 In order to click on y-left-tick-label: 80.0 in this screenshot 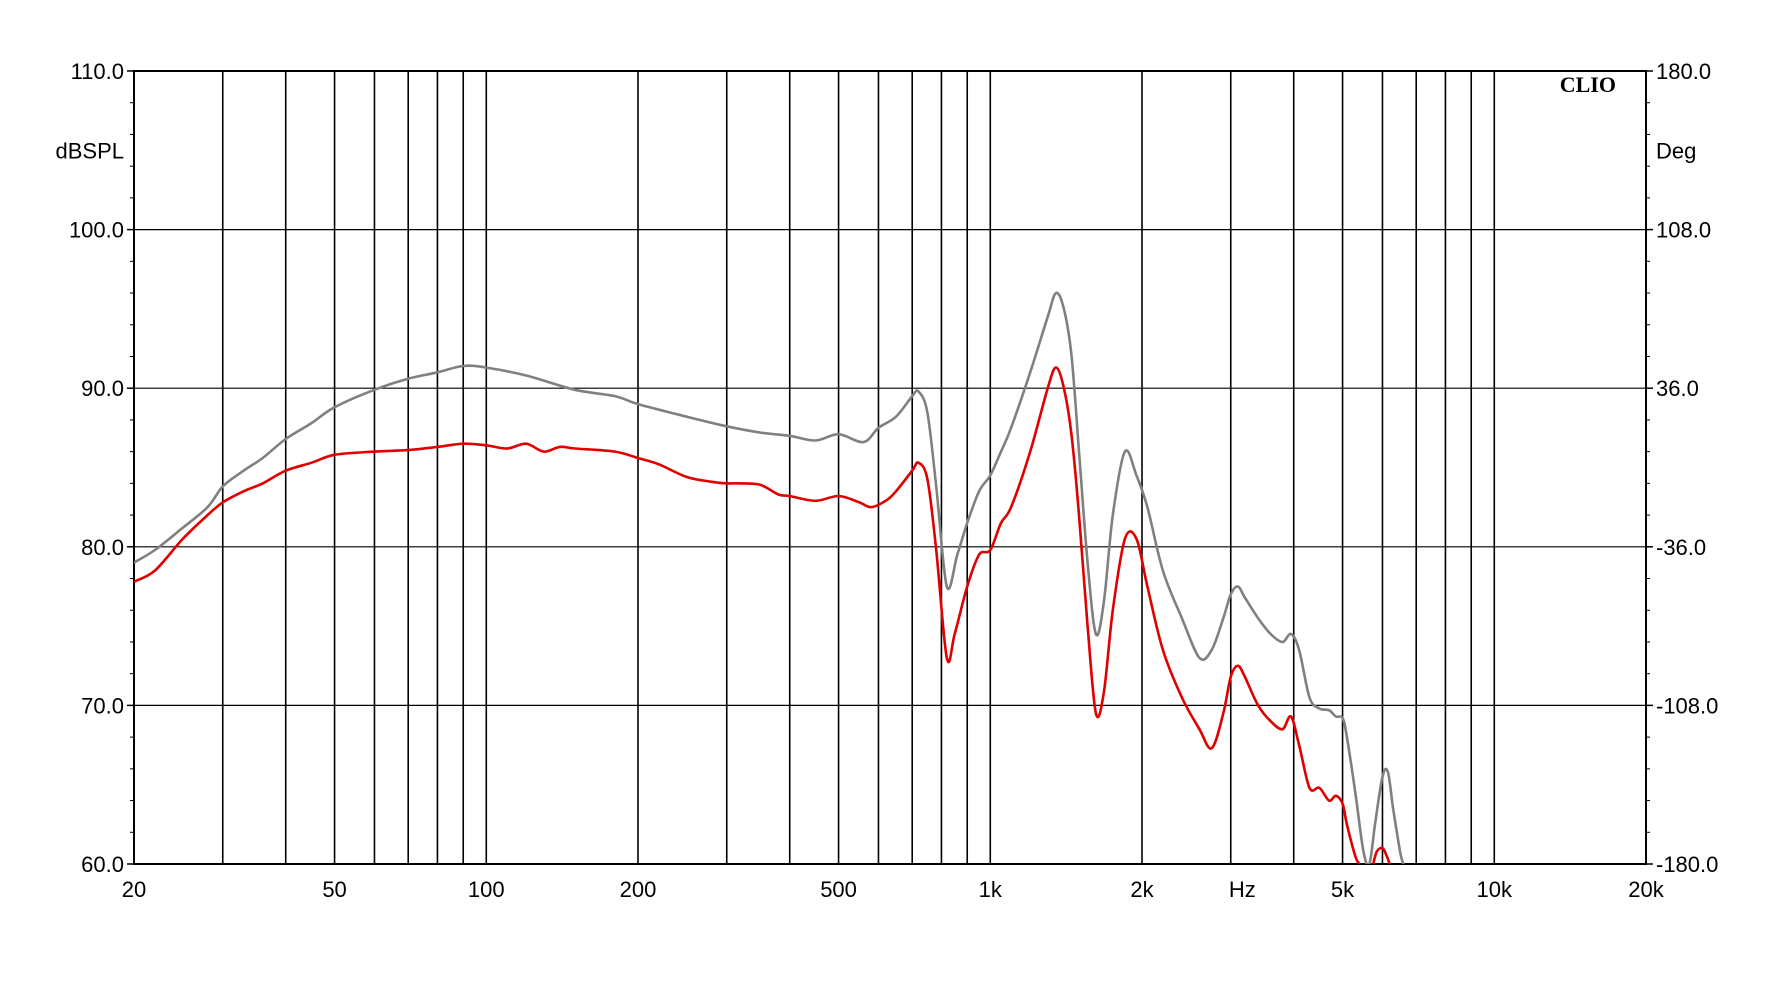, I will do `click(102, 547)`.